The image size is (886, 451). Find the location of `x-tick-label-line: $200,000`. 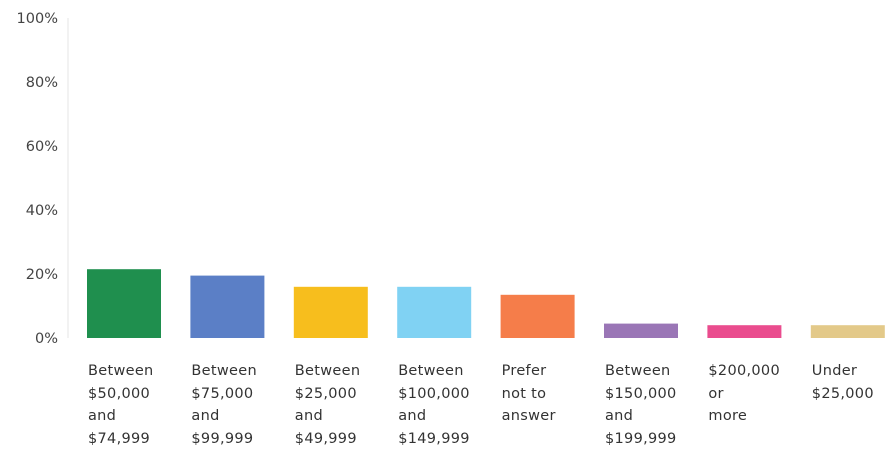

x-tick-label-line: $200,000 is located at coordinates (744, 371).